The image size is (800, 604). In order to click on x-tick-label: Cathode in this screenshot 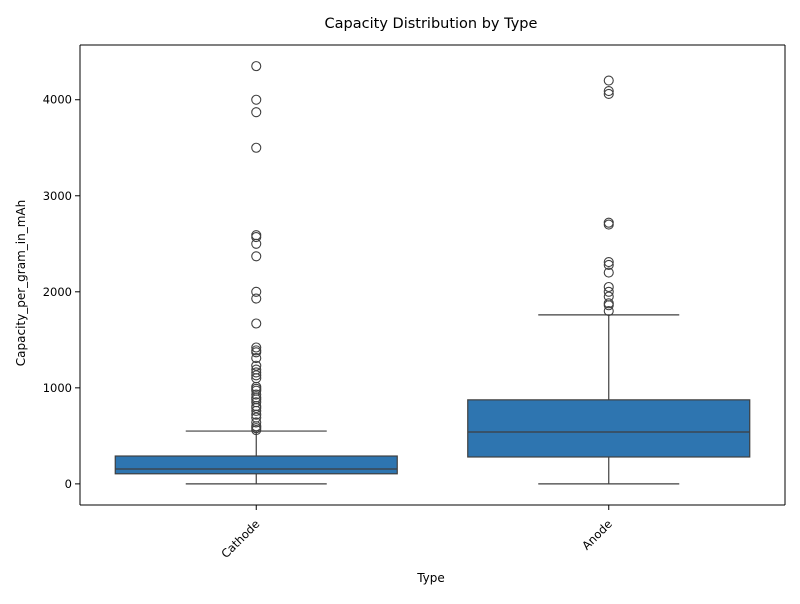, I will do `click(240, 539)`.